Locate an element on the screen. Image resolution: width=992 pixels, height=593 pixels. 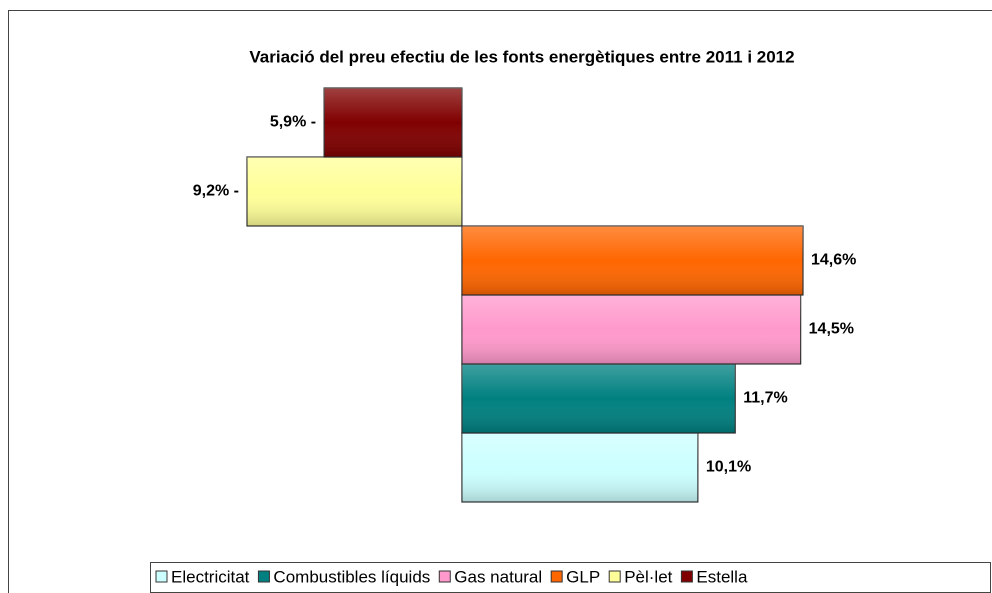
legend-label: GLP is located at coordinates (583, 576).